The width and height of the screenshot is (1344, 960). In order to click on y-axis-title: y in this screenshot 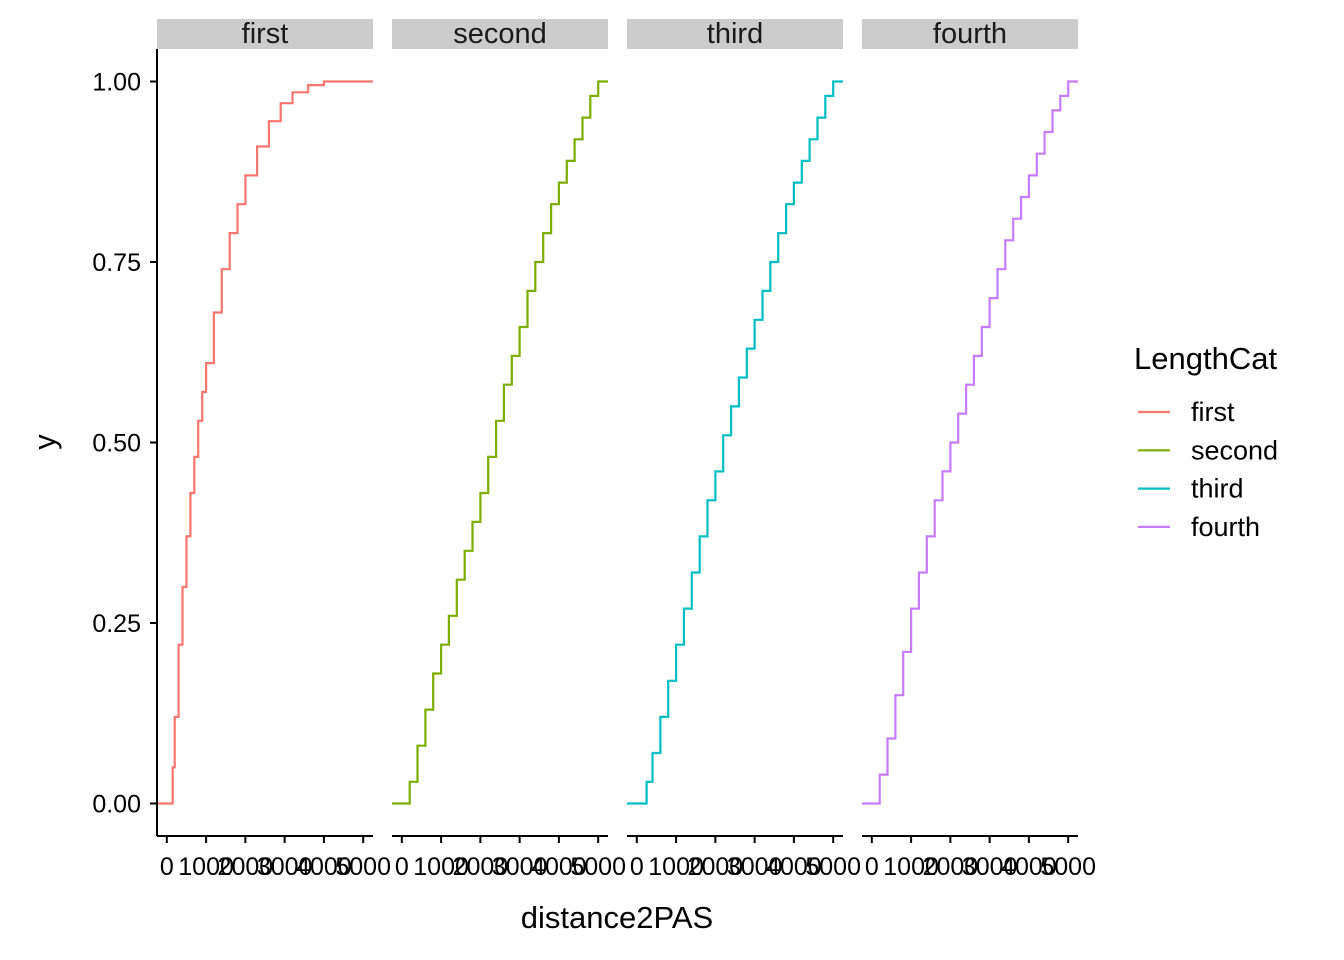, I will do `click(44, 442)`.